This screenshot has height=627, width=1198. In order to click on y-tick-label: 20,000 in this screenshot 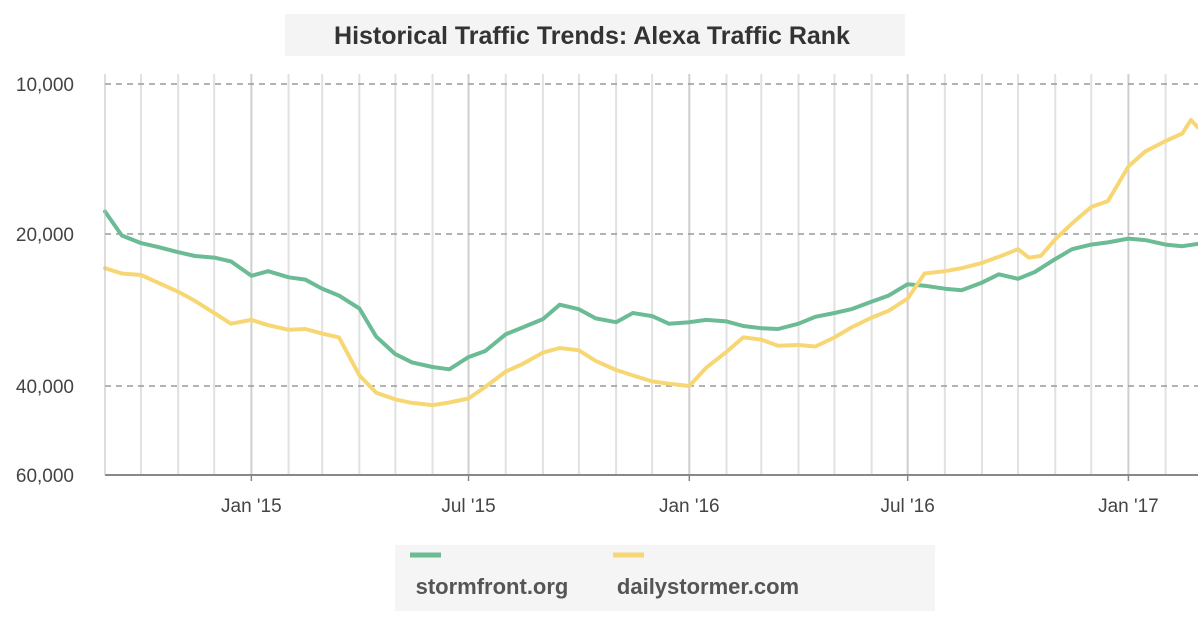, I will do `click(45, 235)`.